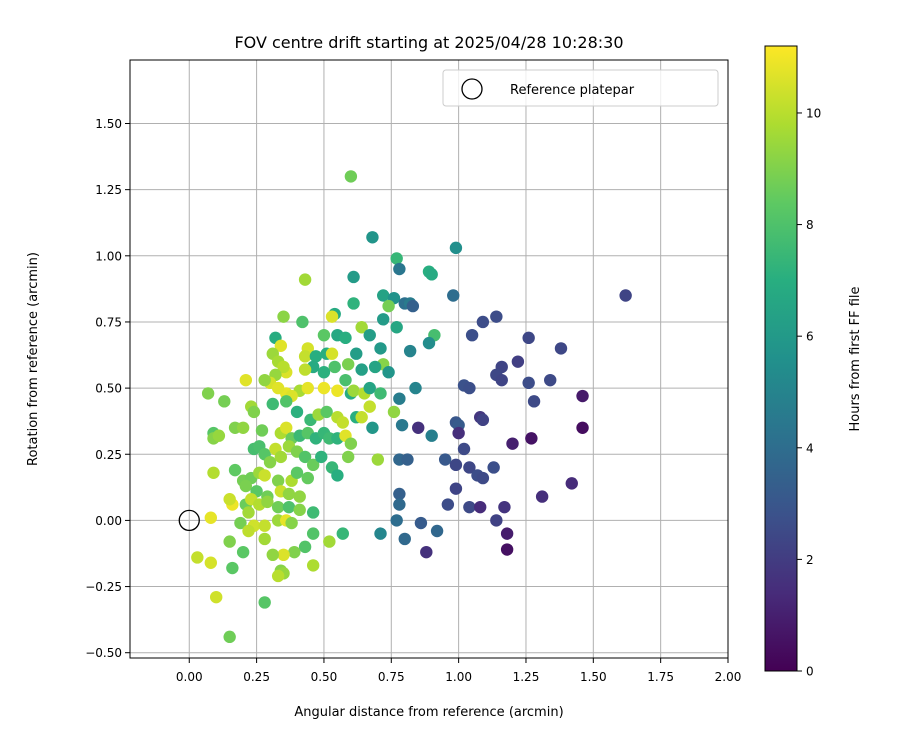  Describe the element at coordinates (728, 677) in the screenshot. I see `x-tick-label: 2.00` at that location.